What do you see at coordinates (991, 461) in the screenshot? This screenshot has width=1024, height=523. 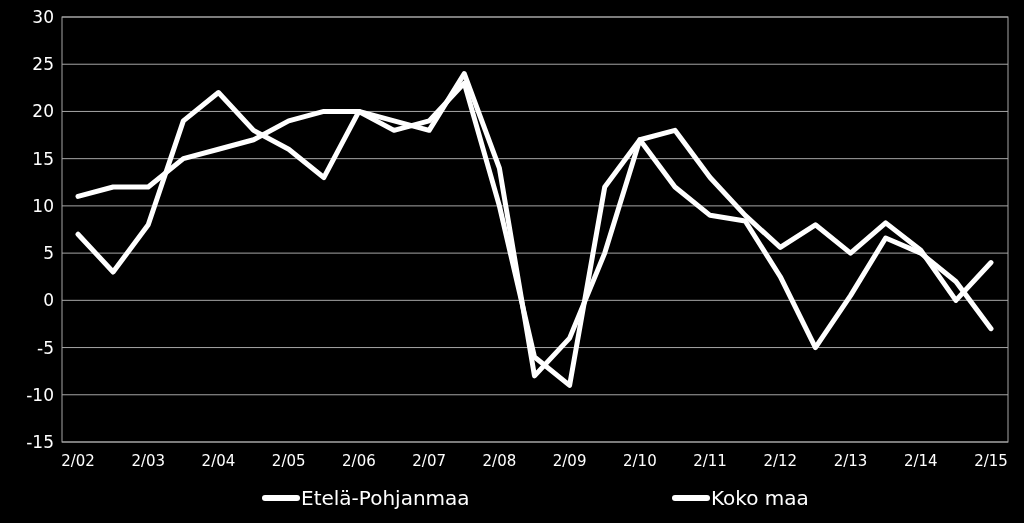 I see `x-tick-label: 2/15` at bounding box center [991, 461].